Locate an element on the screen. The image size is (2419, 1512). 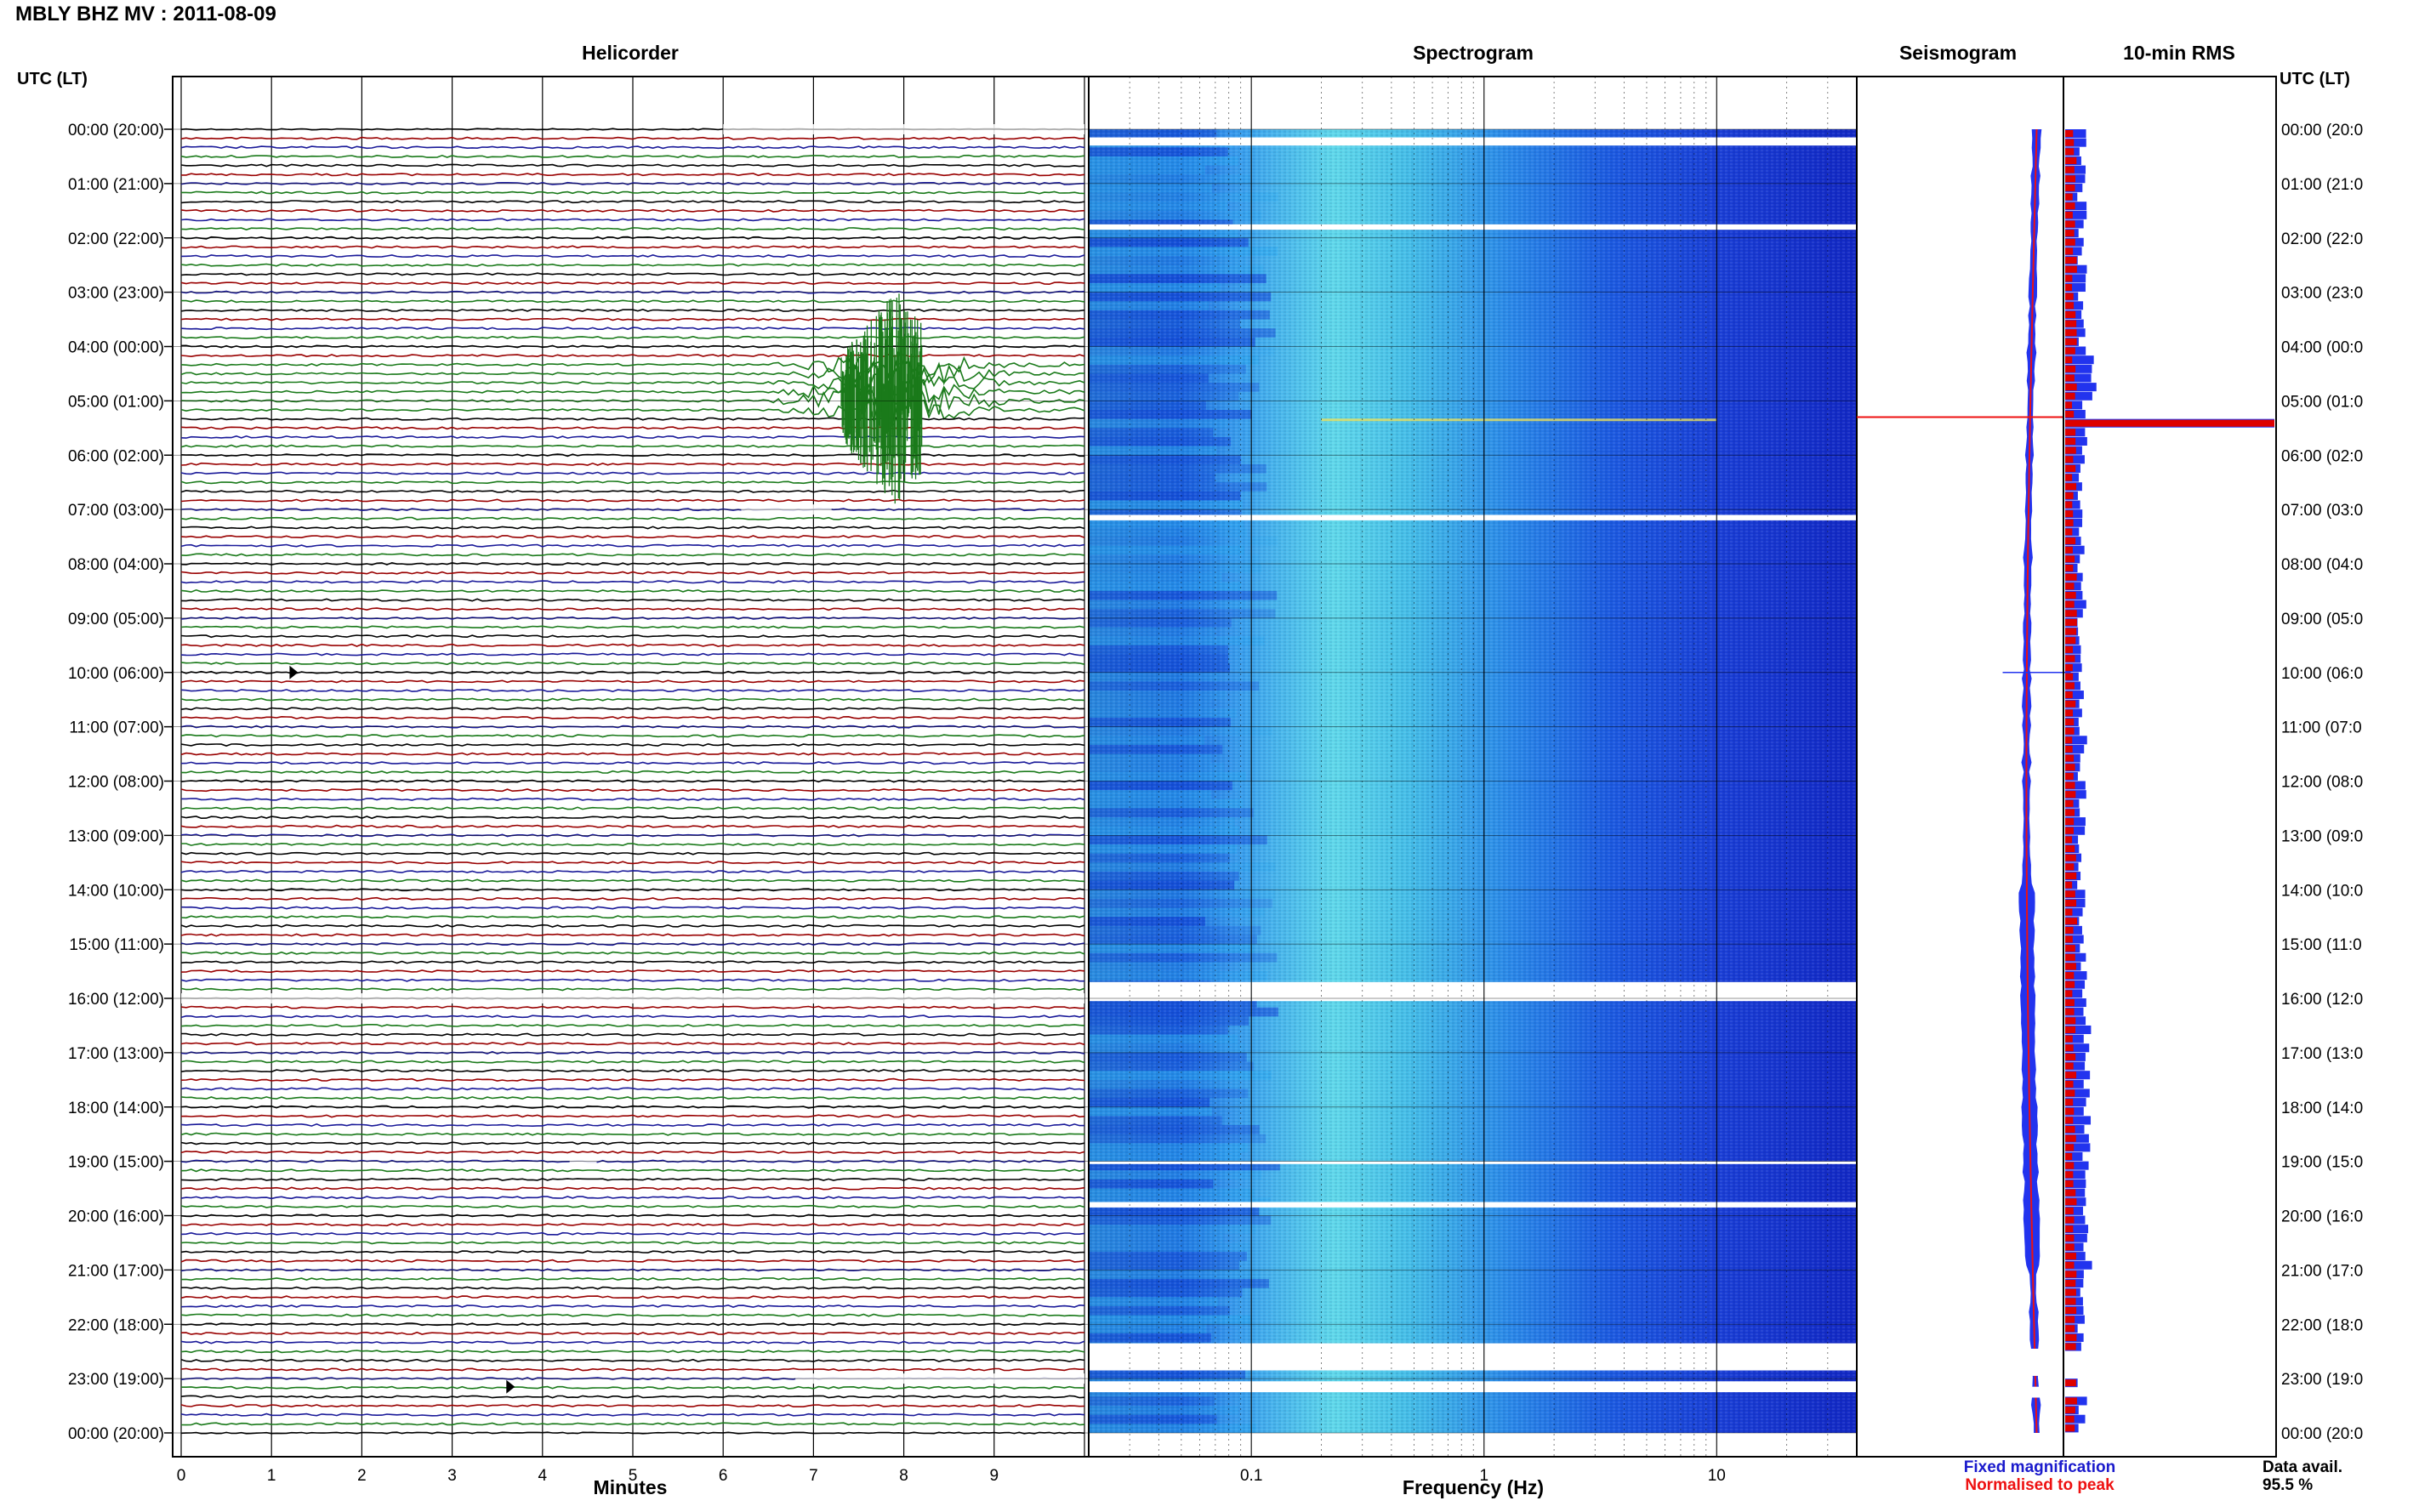
seismogram-gap is located at coordinates (1960, 1362).